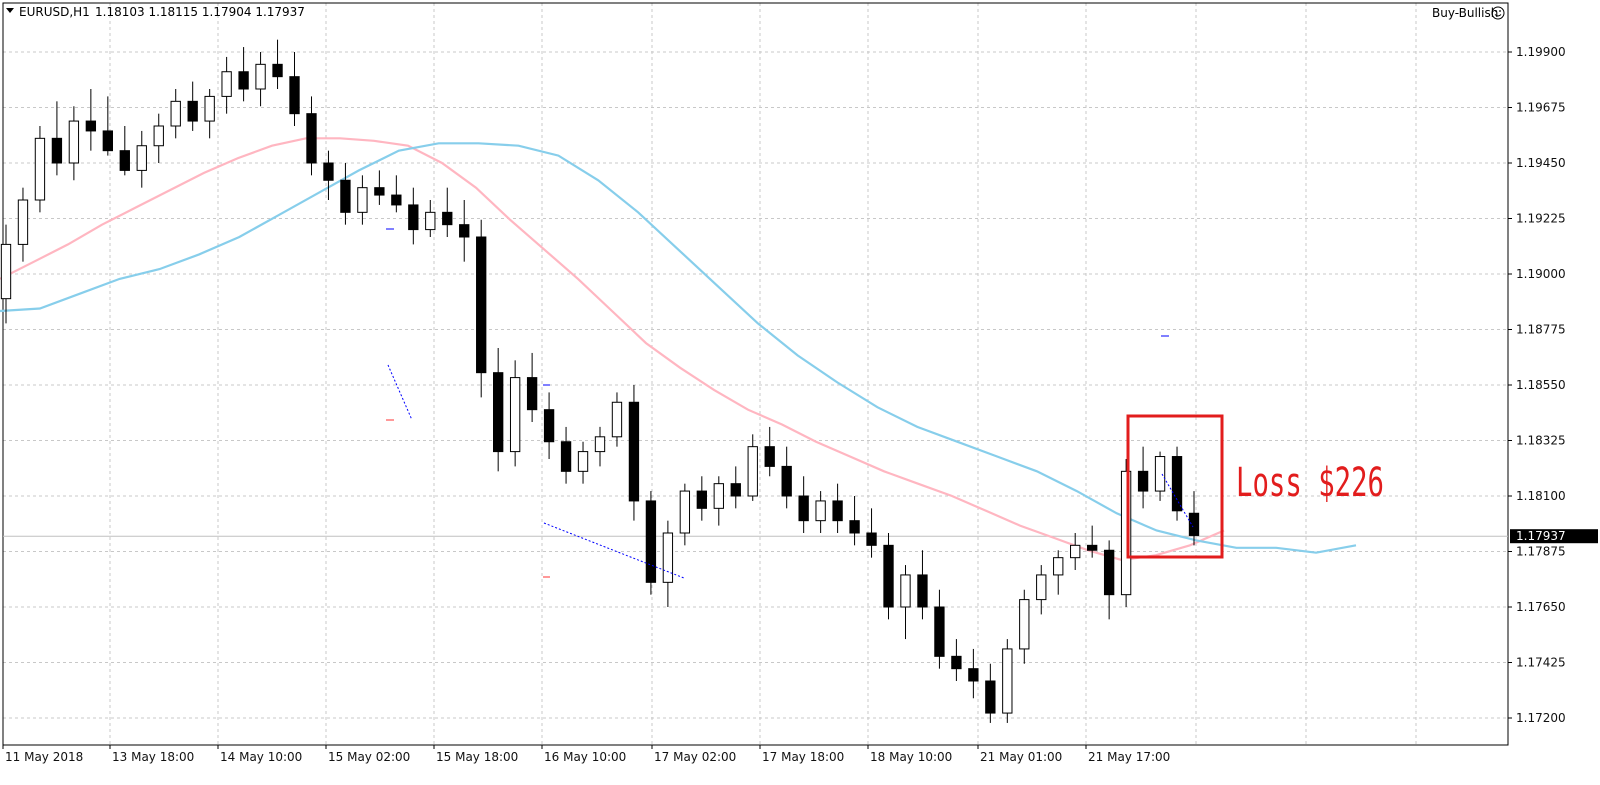 Image resolution: width=1600 pixels, height=785 pixels. I want to click on current-price-tag: 1.17937, so click(1554, 536).